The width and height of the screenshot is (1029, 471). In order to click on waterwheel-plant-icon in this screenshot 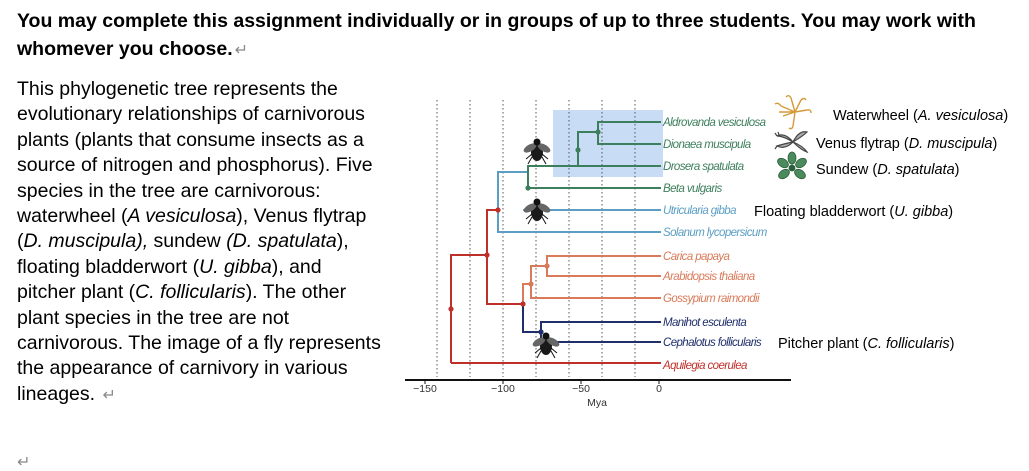, I will do `click(793, 112)`.